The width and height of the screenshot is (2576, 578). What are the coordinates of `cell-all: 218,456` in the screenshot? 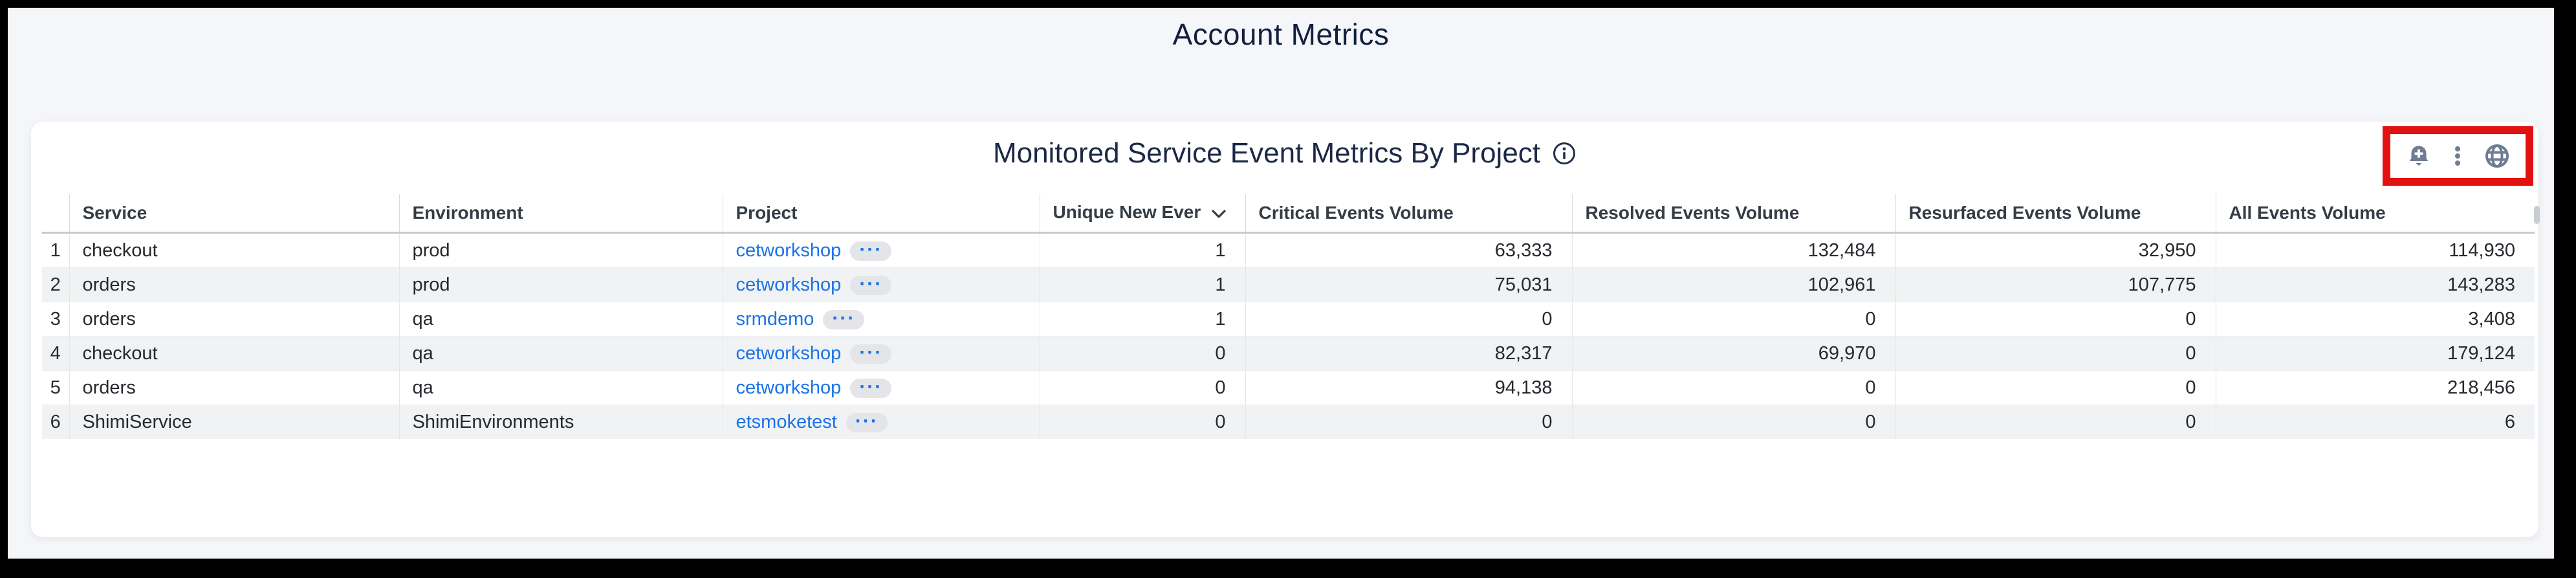 It's located at (2375, 387).